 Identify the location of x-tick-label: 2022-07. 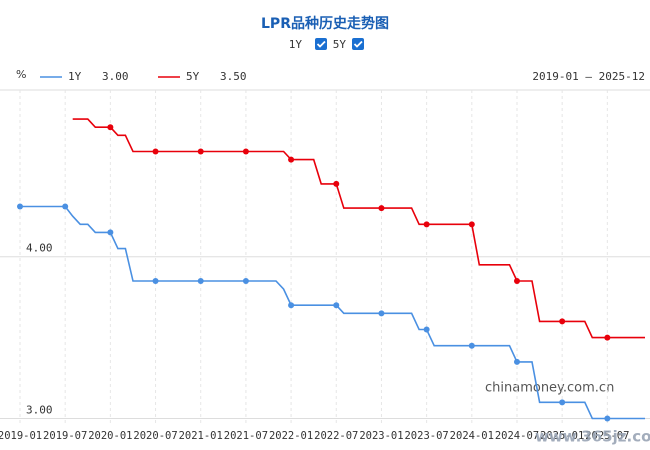
(336, 436).